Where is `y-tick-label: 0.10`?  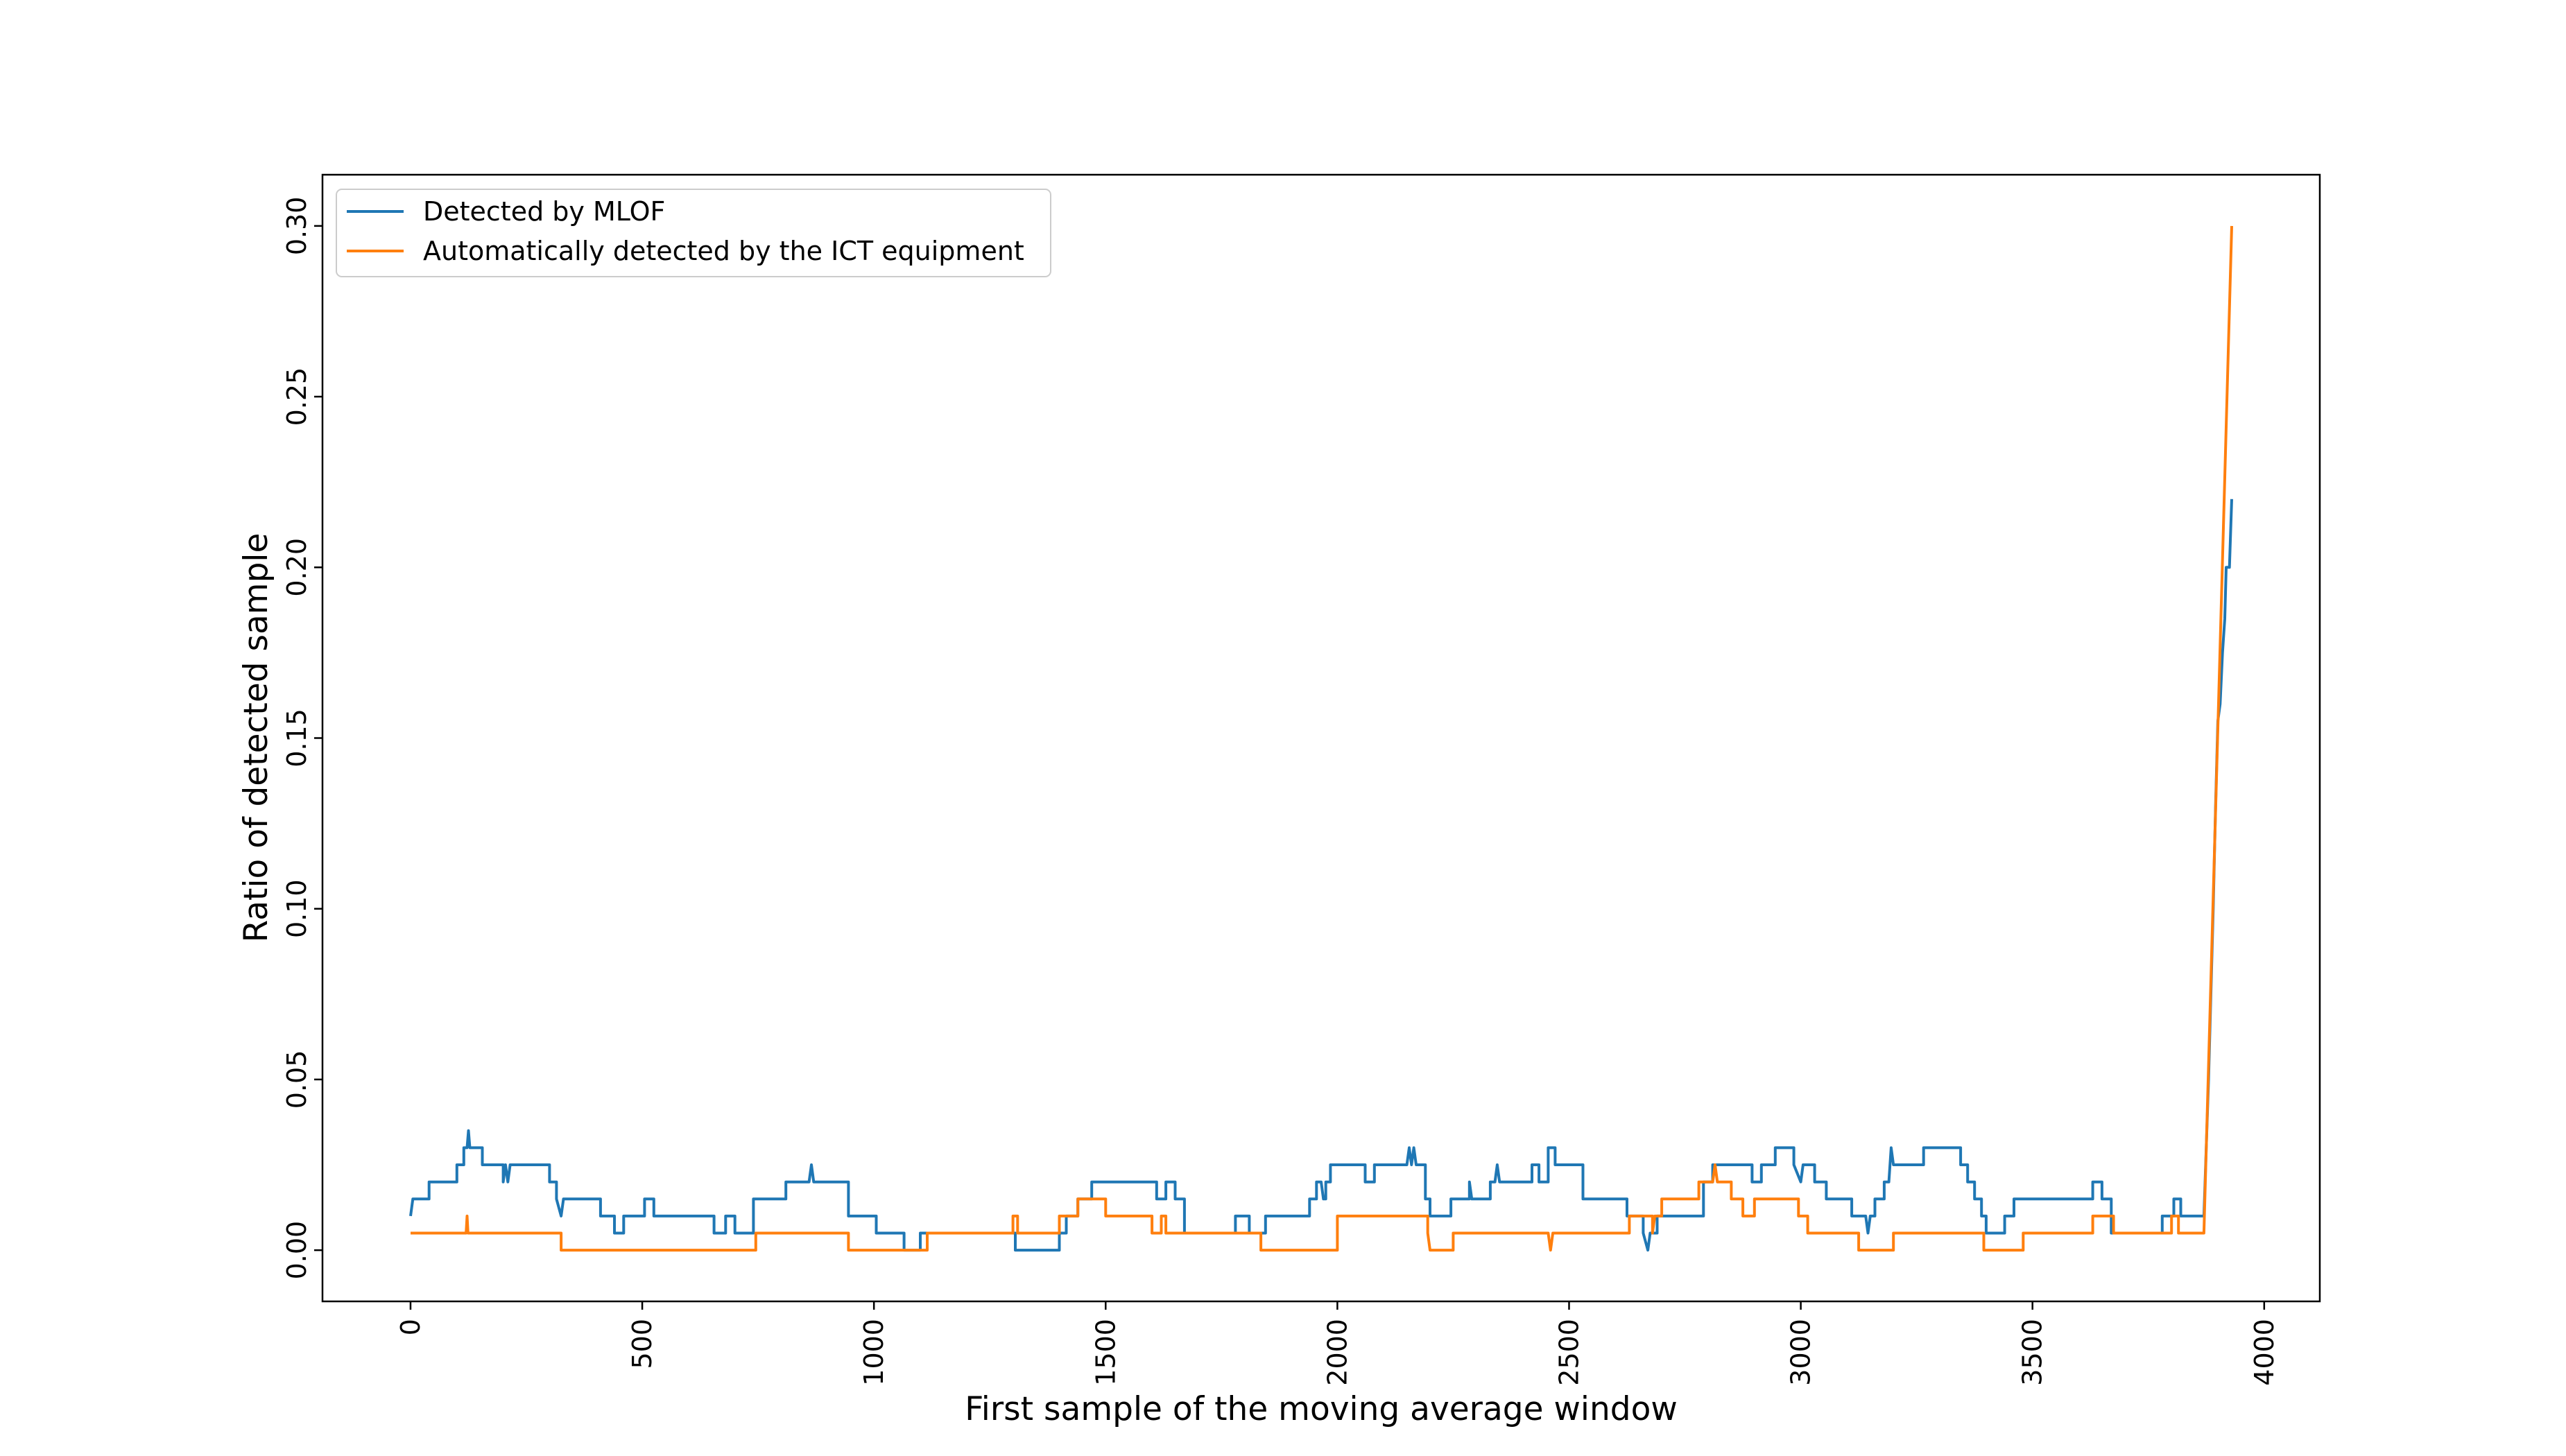
y-tick-label: 0.10 is located at coordinates (297, 908).